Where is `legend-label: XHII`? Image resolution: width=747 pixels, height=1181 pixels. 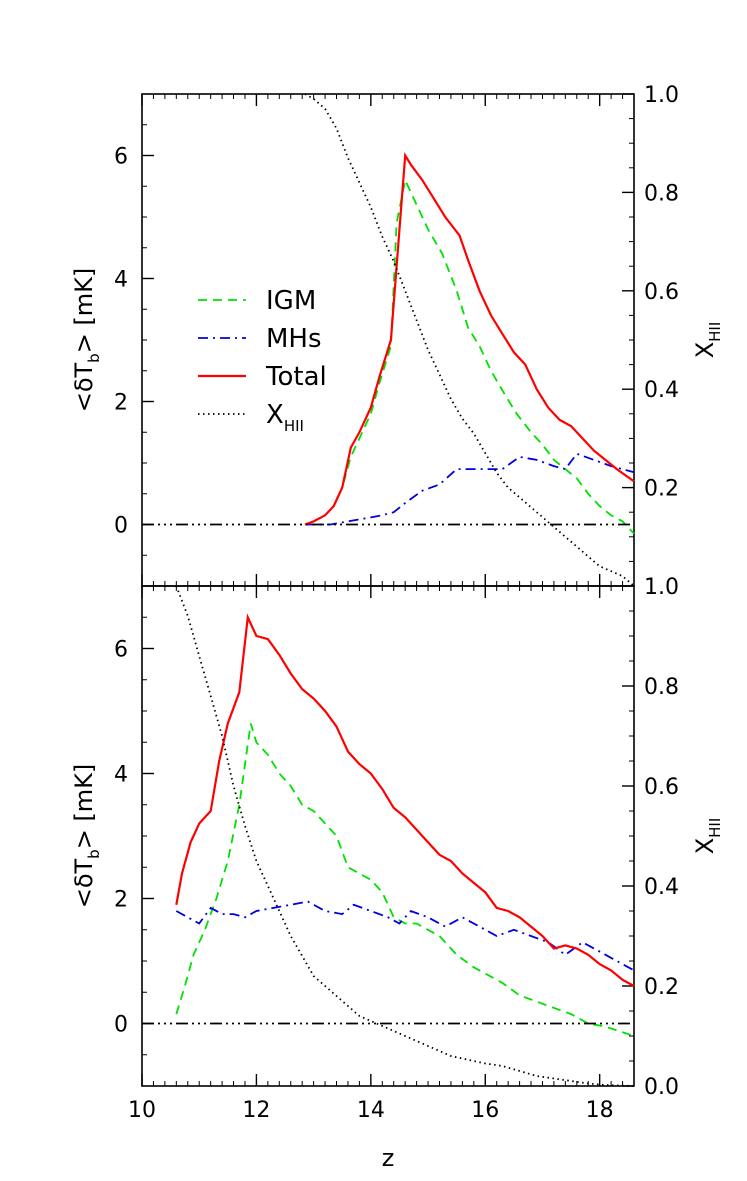
legend-label: XHII is located at coordinates (285, 417).